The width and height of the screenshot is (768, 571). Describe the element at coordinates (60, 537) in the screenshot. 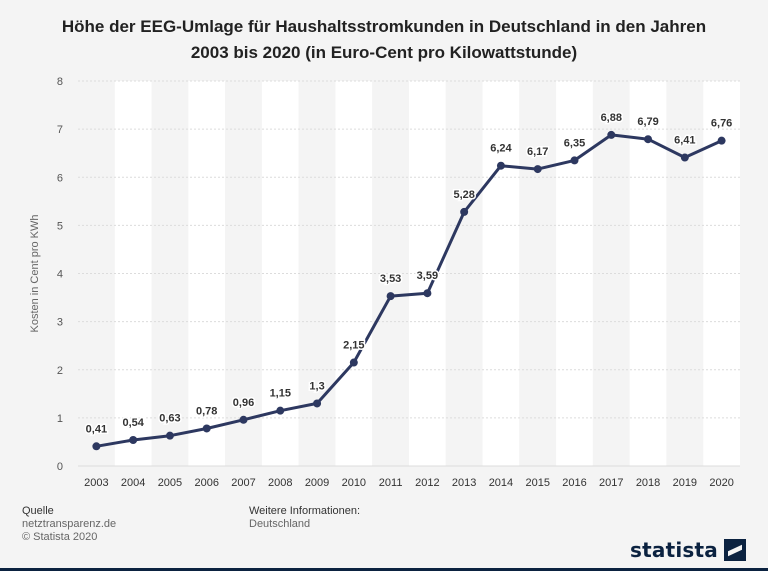

I see `copyright: © Statista 2020` at that location.